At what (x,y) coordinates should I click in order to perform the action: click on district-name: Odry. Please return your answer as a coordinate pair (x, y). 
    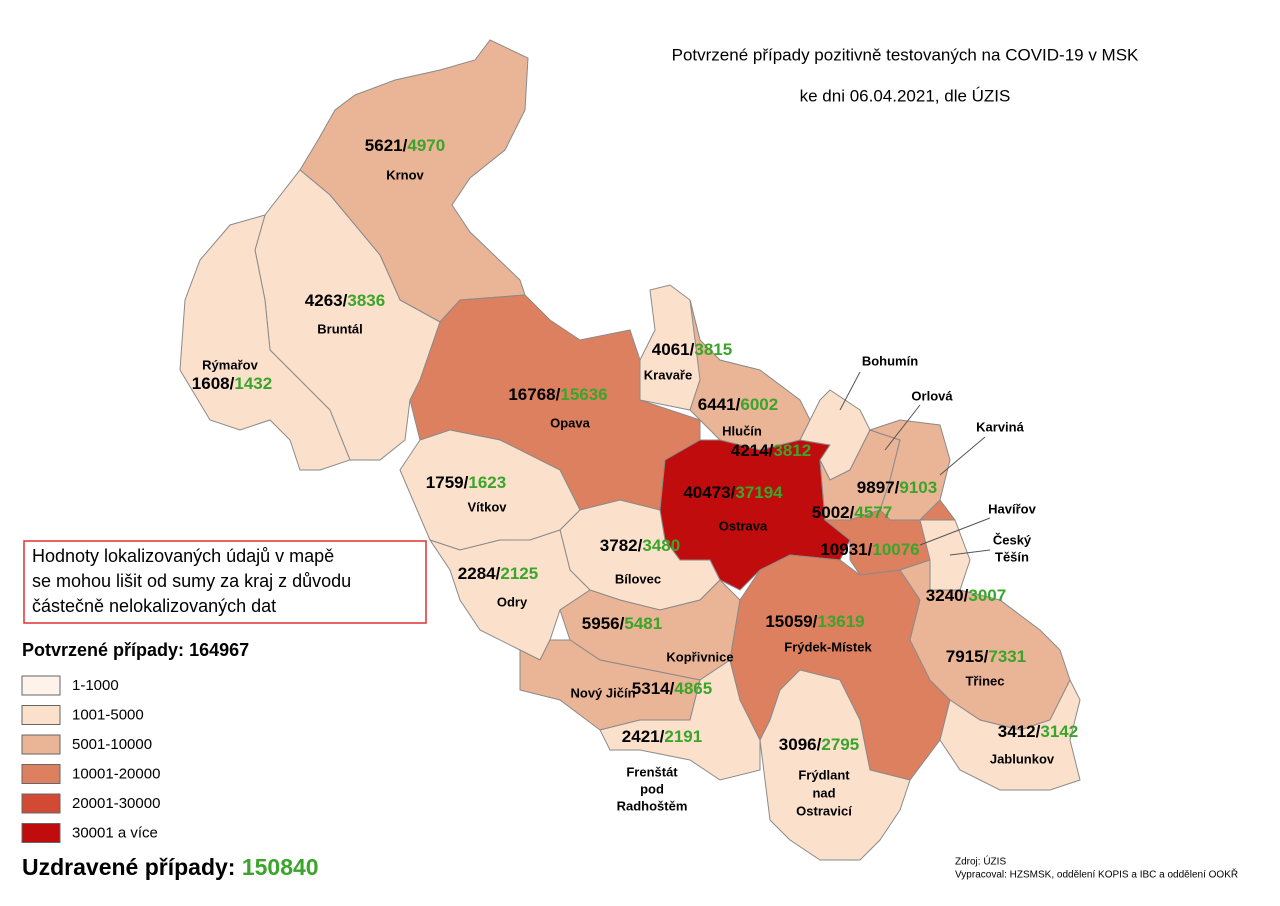
    Looking at the image, I should click on (512, 601).